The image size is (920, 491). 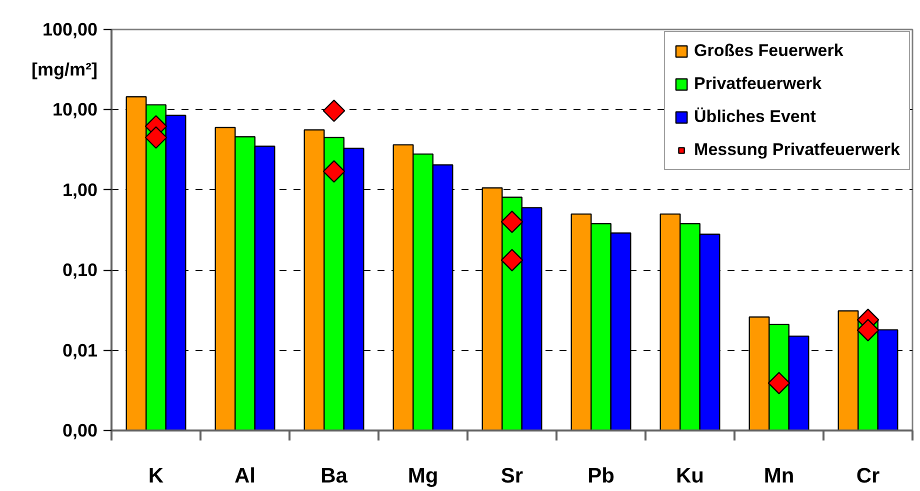 What do you see at coordinates (70, 30) in the screenshot?
I see `y-tick-label: 100,00` at bounding box center [70, 30].